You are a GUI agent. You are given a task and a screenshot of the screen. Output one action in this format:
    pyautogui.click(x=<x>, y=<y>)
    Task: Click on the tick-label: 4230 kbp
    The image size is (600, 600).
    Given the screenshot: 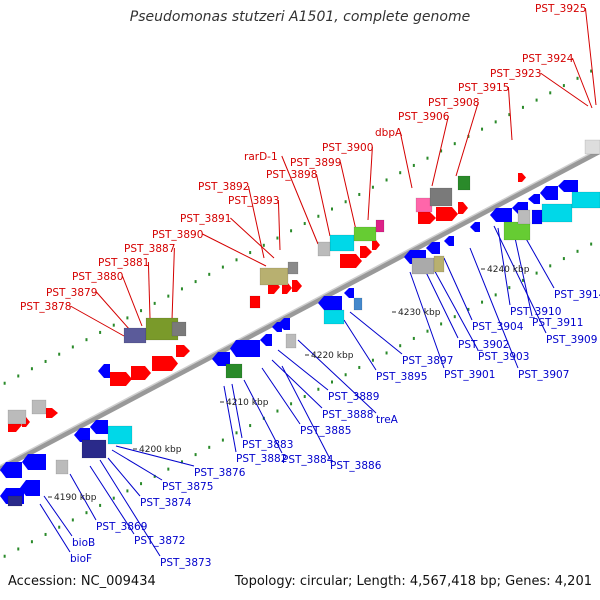 What is the action you would take?
    pyautogui.click(x=419, y=313)
    